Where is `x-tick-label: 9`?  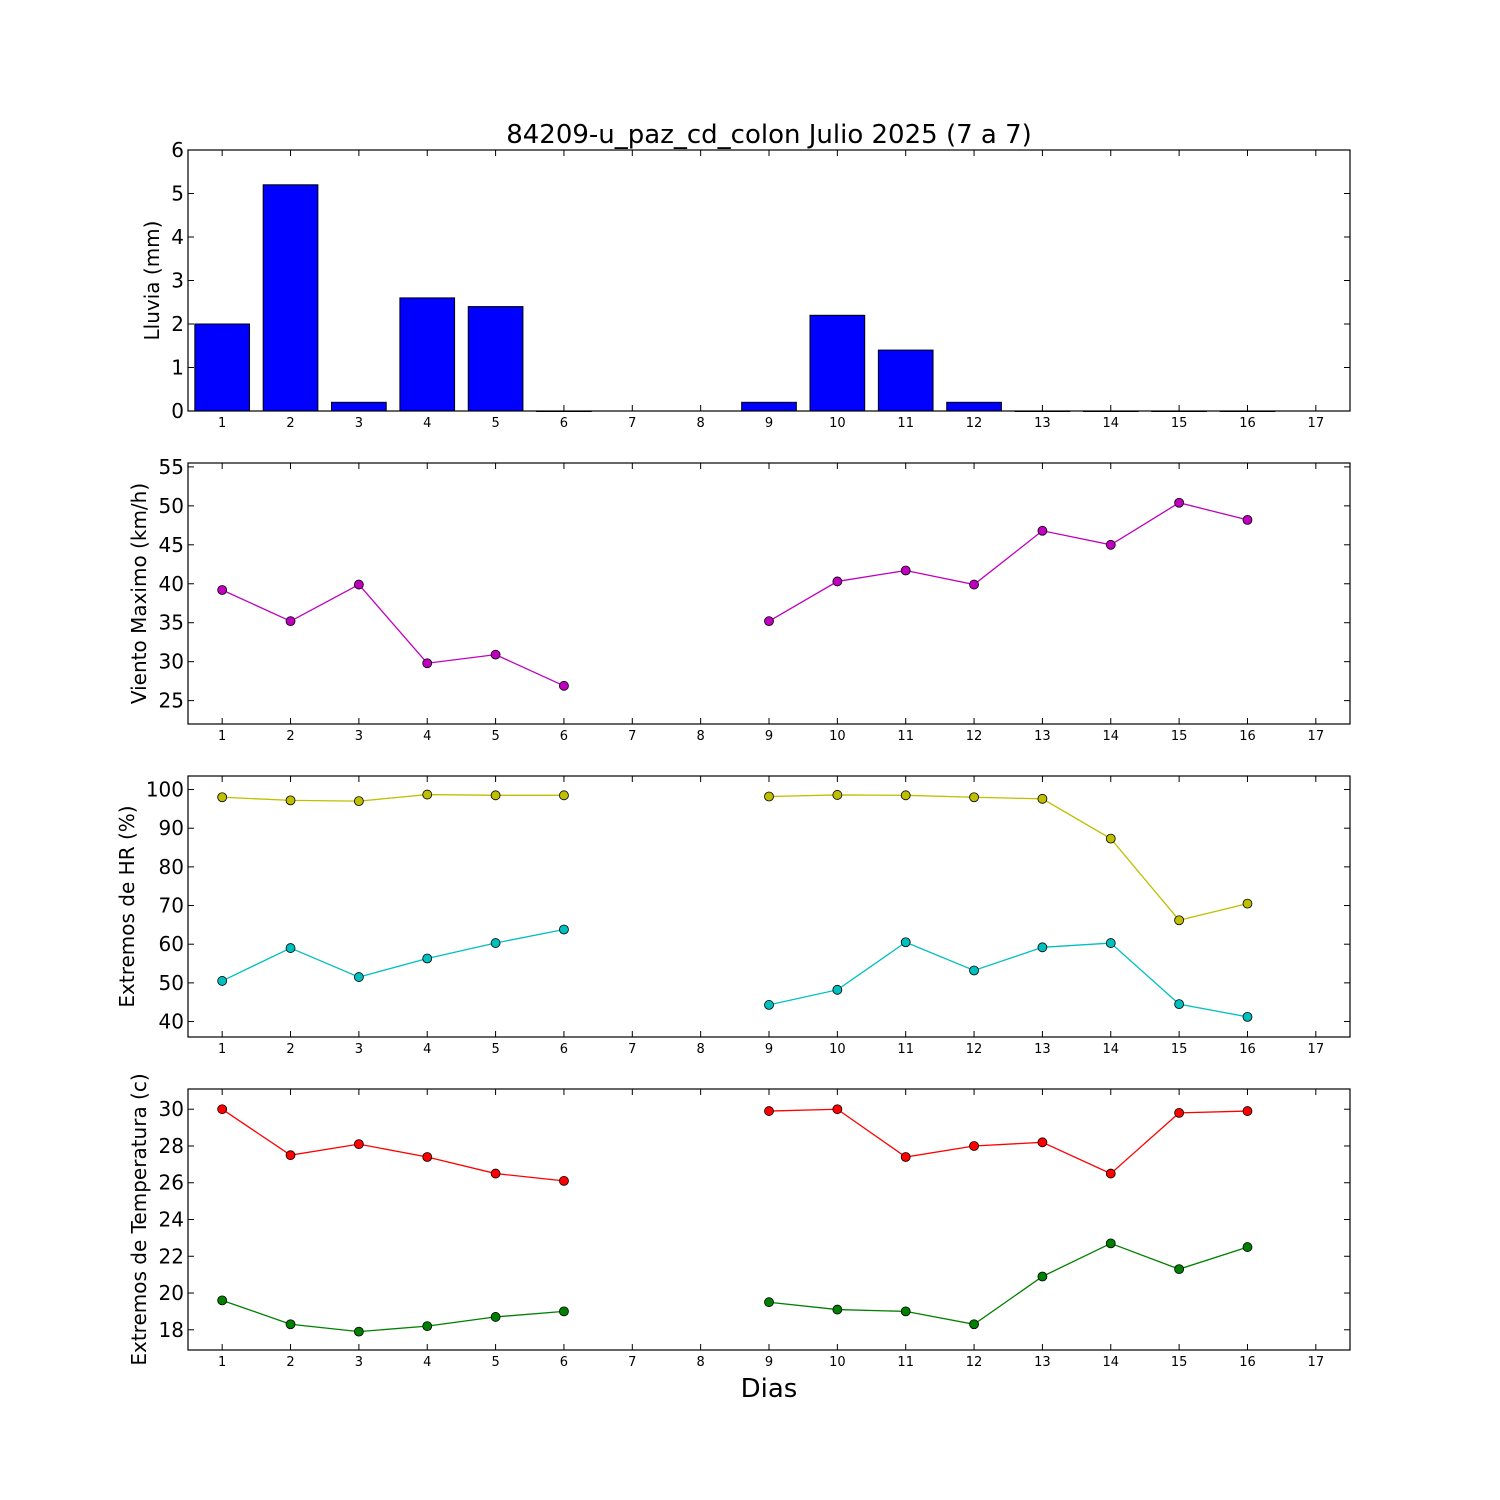
x-tick-label: 9 is located at coordinates (769, 736).